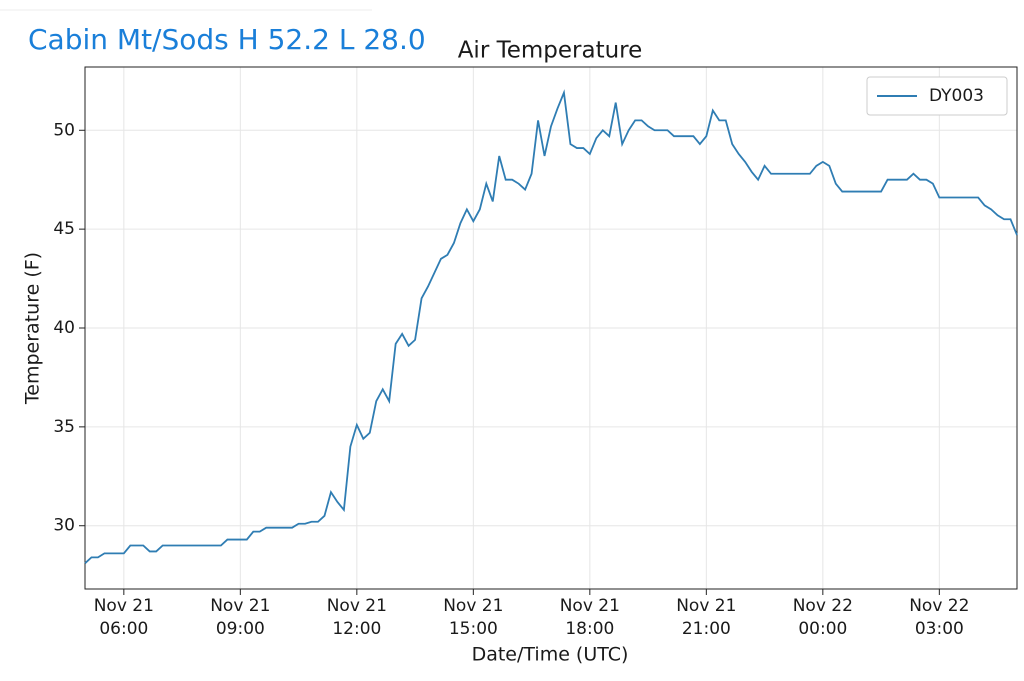  Describe the element at coordinates (227, 39) in the screenshot. I see `station-header: Cabin Mt/Sods H 52.2 L 28.0` at that location.